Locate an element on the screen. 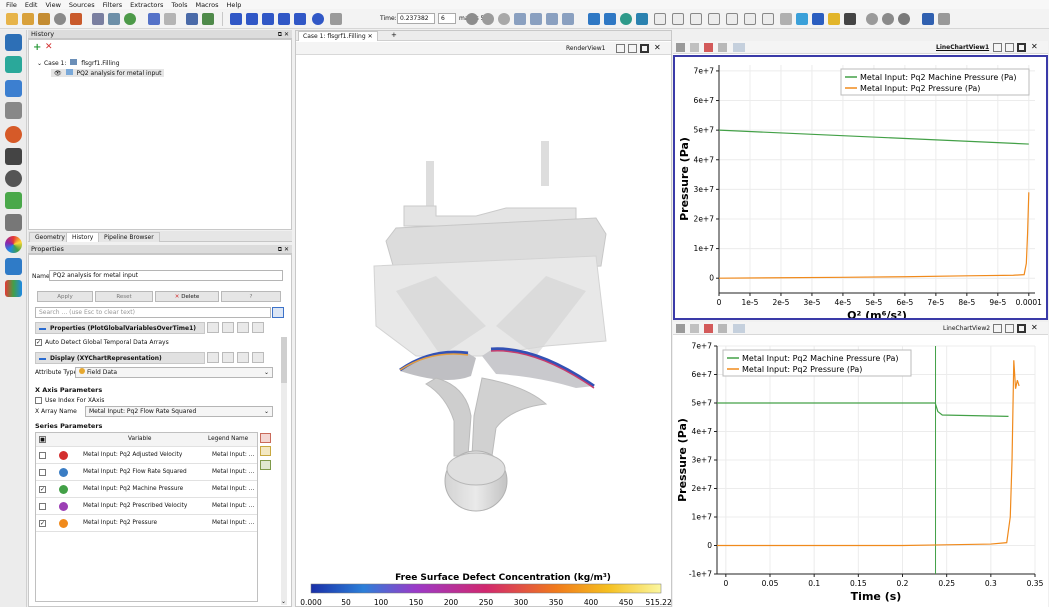 The height and width of the screenshot is (607, 1049). table-icon is located at coordinates (13, 266).